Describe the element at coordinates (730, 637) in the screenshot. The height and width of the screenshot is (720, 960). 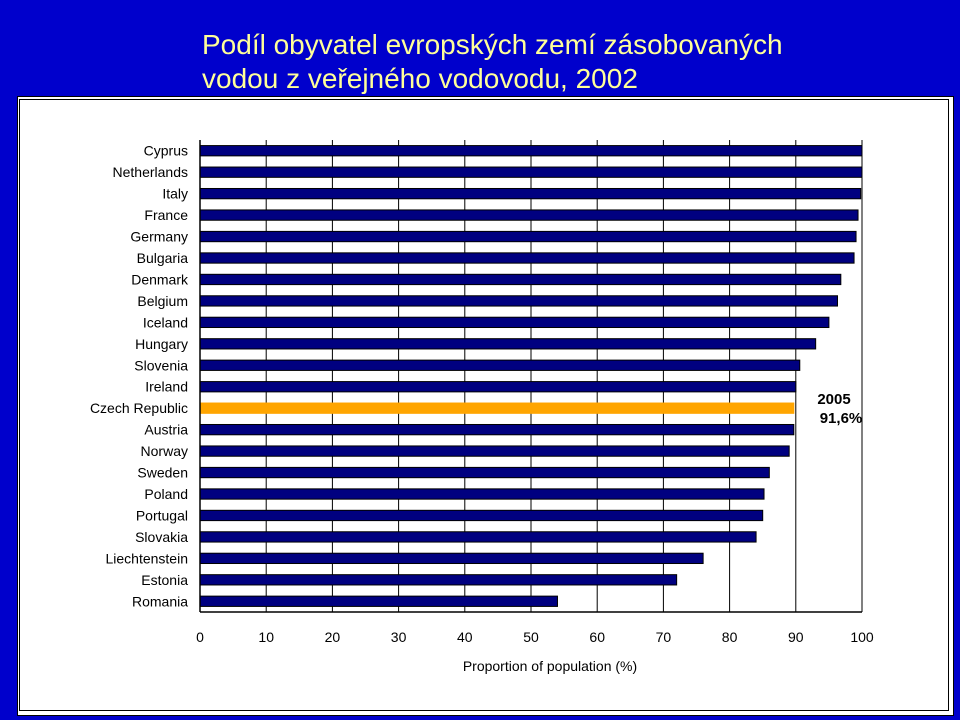
I see `x-tick-label-8: 80` at that location.